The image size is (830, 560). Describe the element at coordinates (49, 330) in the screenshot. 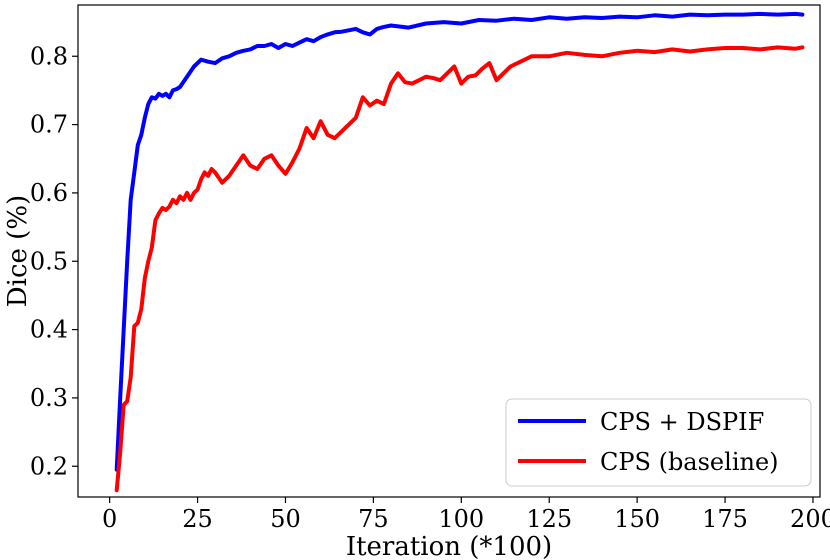

I see `y-tick-label: 0.4` at that location.